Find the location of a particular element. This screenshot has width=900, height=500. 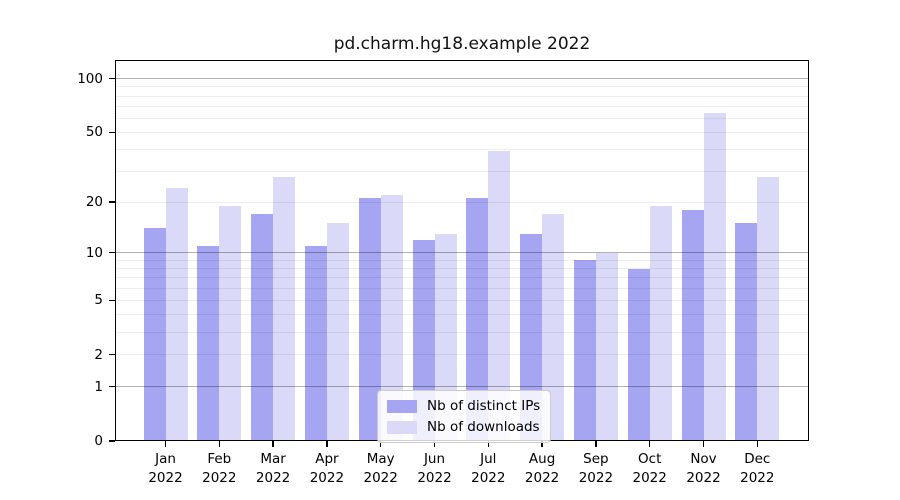

x-axis-tick-label: Nov 2022 is located at coordinates (703, 468).